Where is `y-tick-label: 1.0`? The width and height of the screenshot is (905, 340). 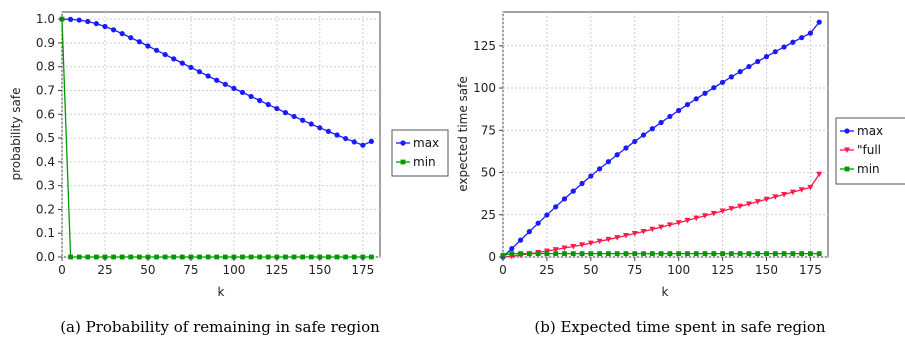
y-tick-label: 1.0 is located at coordinates (45, 19).